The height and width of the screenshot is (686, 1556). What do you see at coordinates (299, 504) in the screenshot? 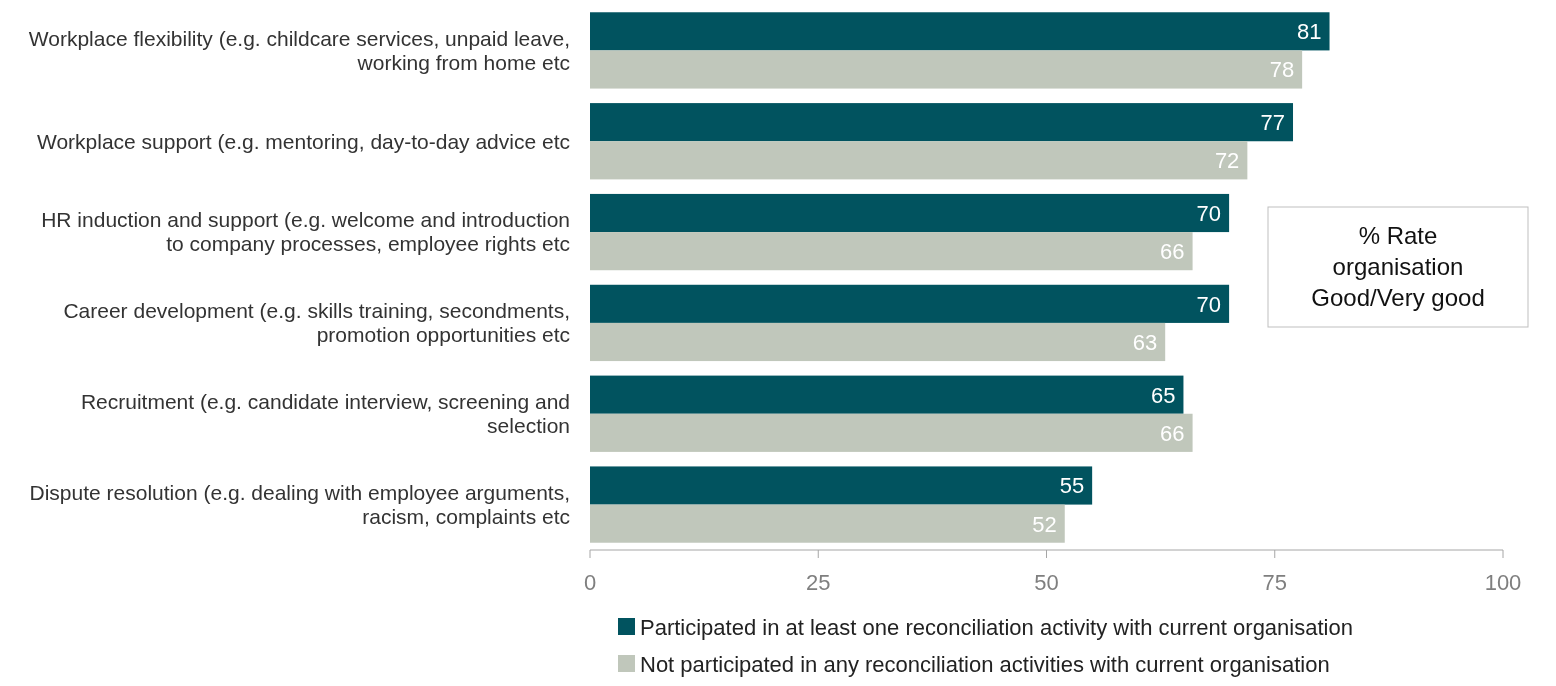
I see `y-tick-label: Dispute resolution (e.g. dealing with employee arguments, racism, complaints etc` at bounding box center [299, 504].